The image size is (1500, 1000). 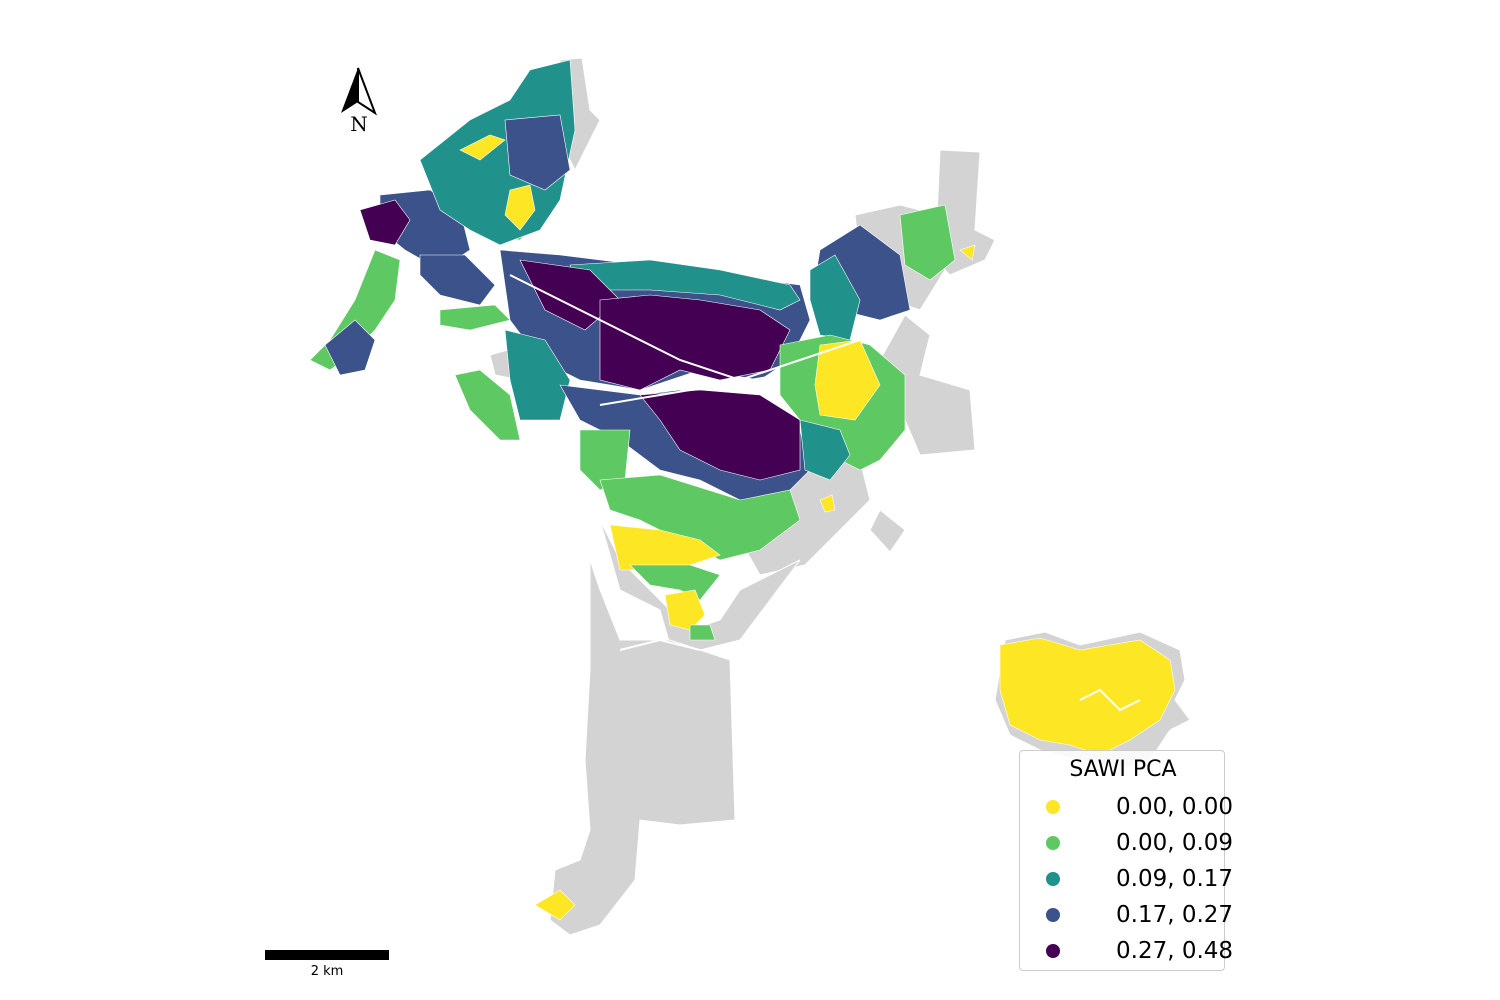 I want to click on north-arrow, so click(x=359, y=91).